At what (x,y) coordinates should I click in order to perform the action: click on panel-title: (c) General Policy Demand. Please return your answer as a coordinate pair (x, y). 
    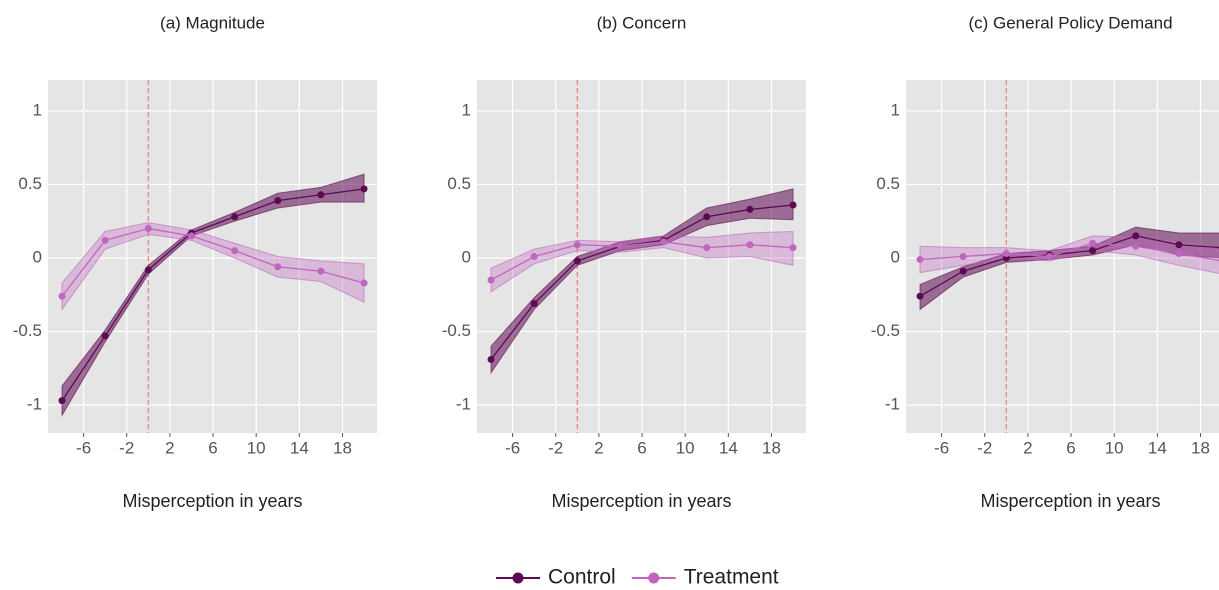
    Looking at the image, I should click on (1070, 22).